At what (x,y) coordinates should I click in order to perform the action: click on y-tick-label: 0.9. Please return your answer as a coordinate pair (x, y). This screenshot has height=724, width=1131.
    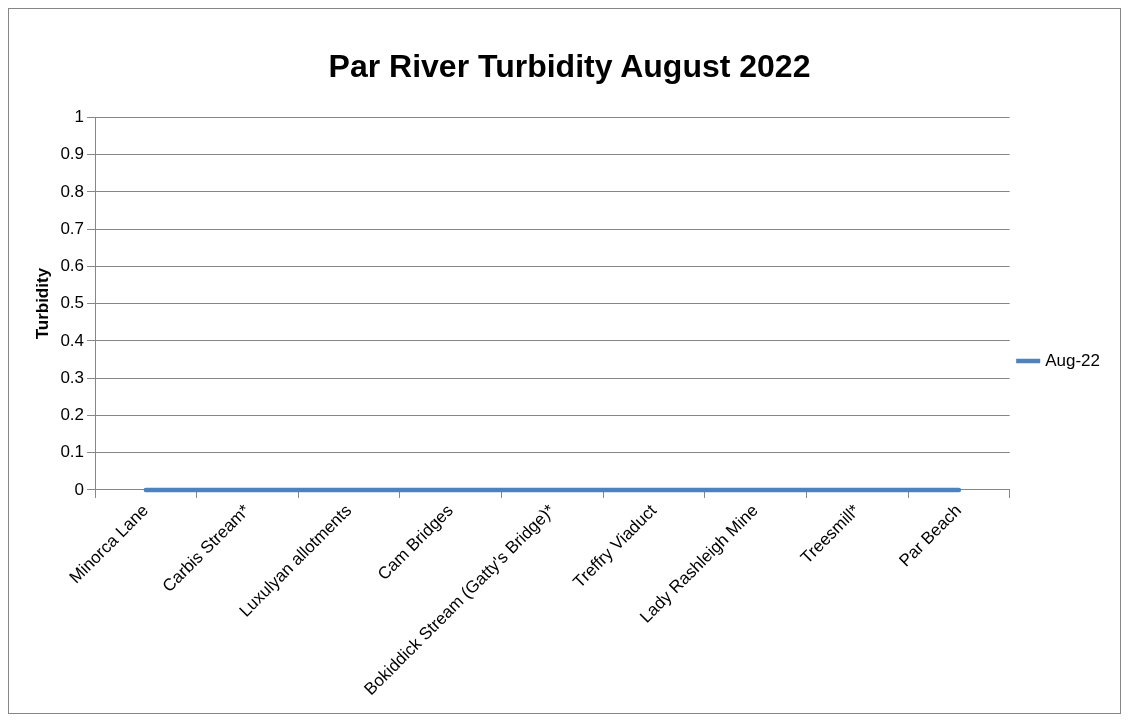
    Looking at the image, I should click on (72, 154).